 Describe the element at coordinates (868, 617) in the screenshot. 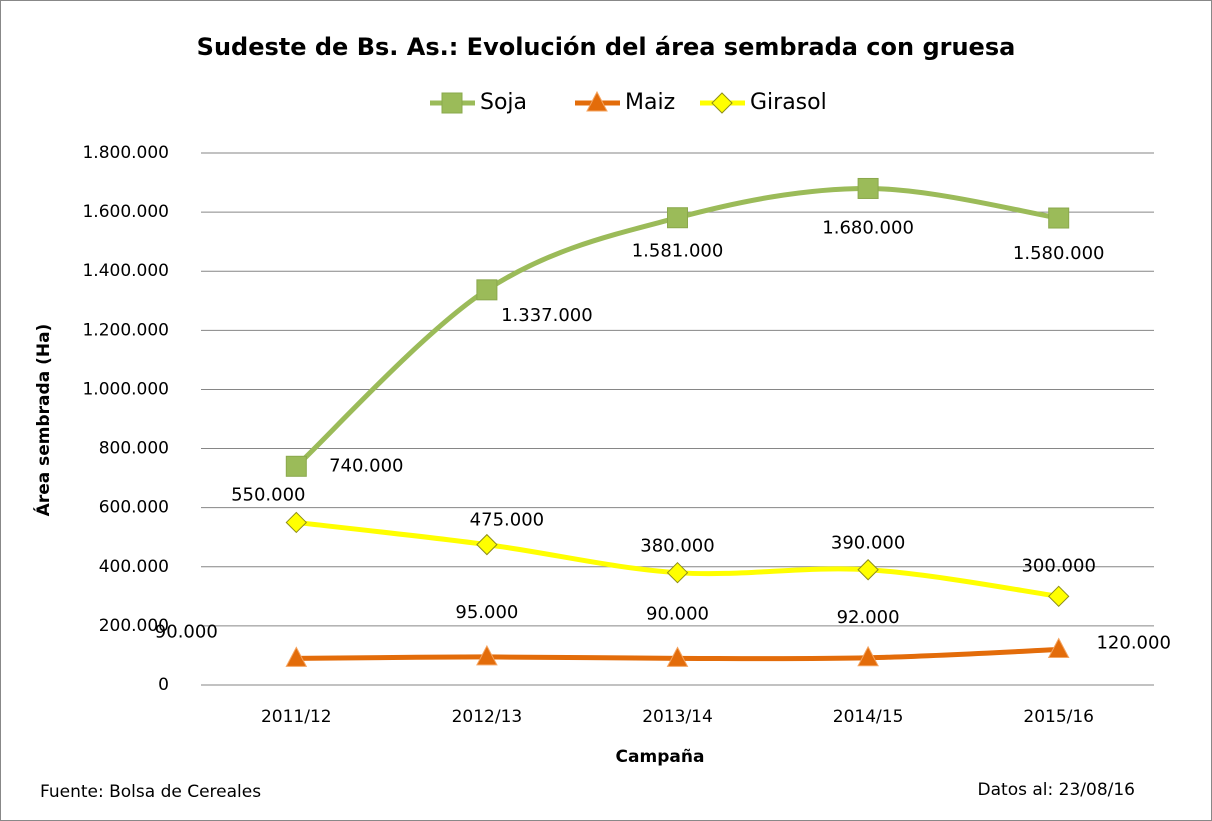

I see `data-label: 92.000` at that location.